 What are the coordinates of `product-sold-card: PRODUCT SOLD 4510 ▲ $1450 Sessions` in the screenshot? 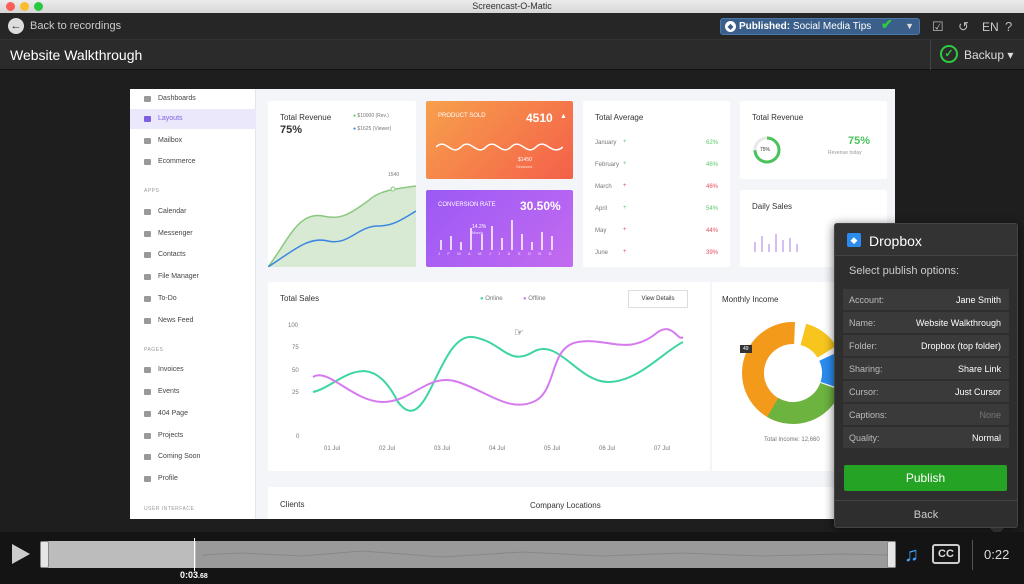 It's located at (499, 140).